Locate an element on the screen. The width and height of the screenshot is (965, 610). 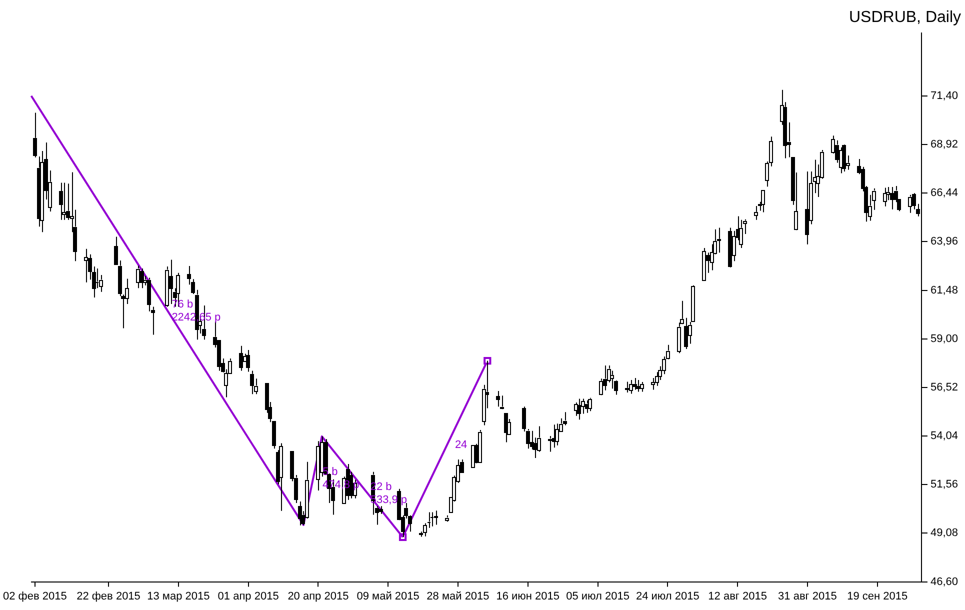
y-tick-label: 66,44 is located at coordinates (944, 193).